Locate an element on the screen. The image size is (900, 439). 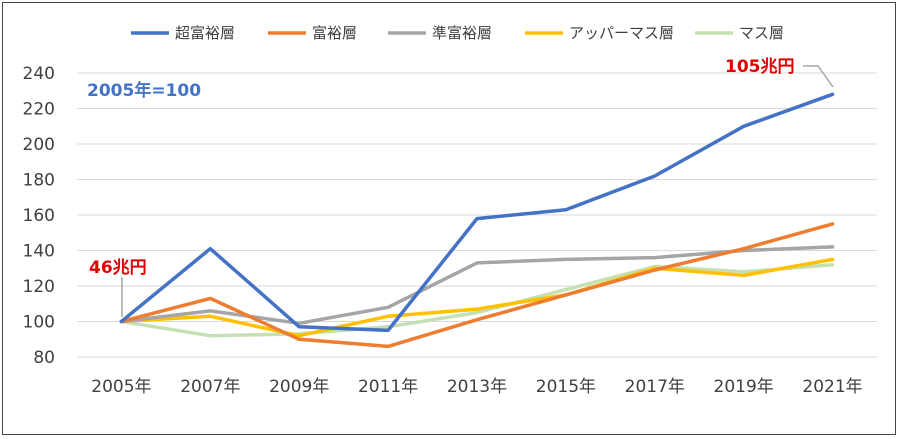
start-value-label: 46兆円 is located at coordinates (118, 268).